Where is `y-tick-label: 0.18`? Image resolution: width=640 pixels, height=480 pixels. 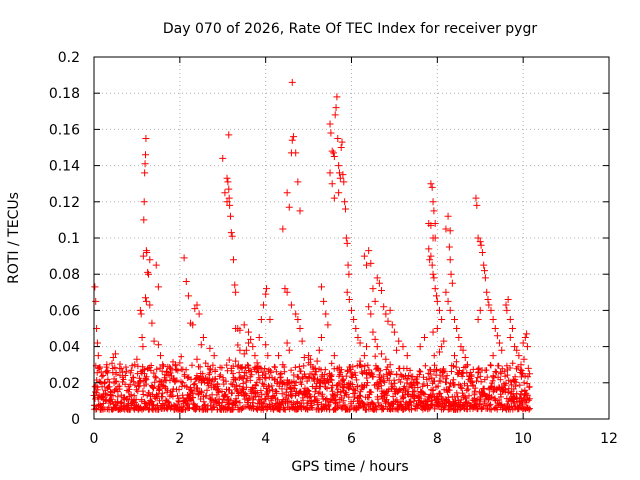
y-tick-label: 0.18 is located at coordinates (64, 94).